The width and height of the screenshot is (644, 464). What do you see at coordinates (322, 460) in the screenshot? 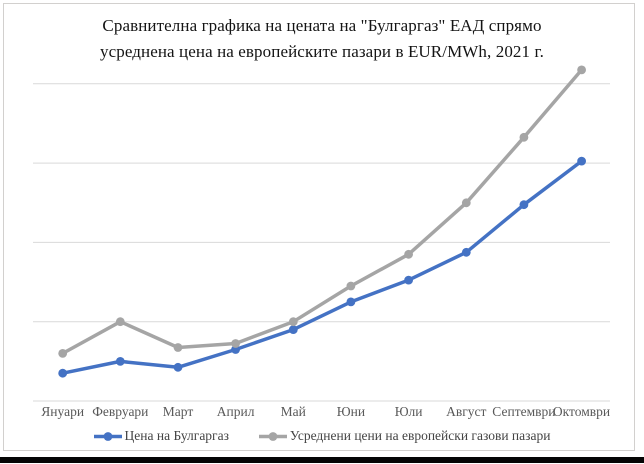
I see `window-bottom-edge` at bounding box center [322, 460].